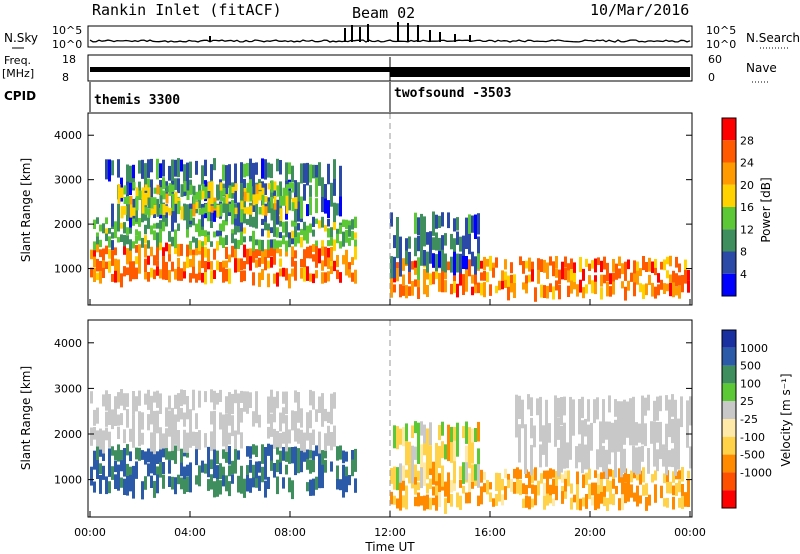 This screenshot has width=800, height=554. What do you see at coordinates (452, 93) in the screenshot?
I see `cpid-mode-1: twofsound -3503` at bounding box center [452, 93].